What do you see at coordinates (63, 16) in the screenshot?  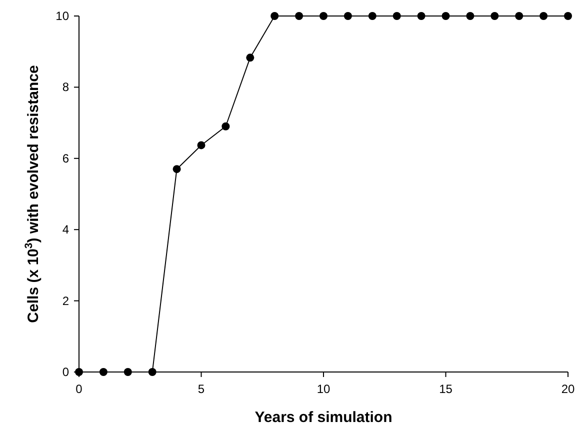 I see `y-tick-label: 10` at bounding box center [63, 16].